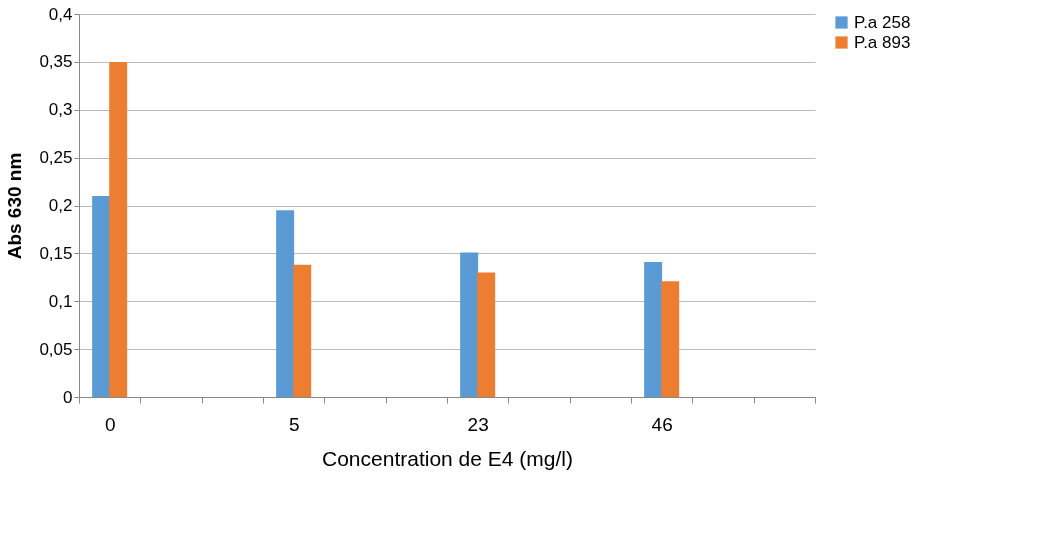 The width and height of the screenshot is (1059, 541). I want to click on y-tick-label: 0,05, so click(56, 349).